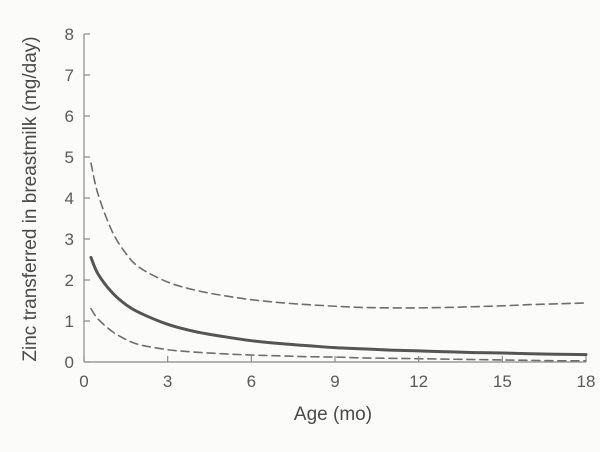 This screenshot has width=600, height=452. What do you see at coordinates (69, 75) in the screenshot?
I see `y-tick-label: 7` at bounding box center [69, 75].